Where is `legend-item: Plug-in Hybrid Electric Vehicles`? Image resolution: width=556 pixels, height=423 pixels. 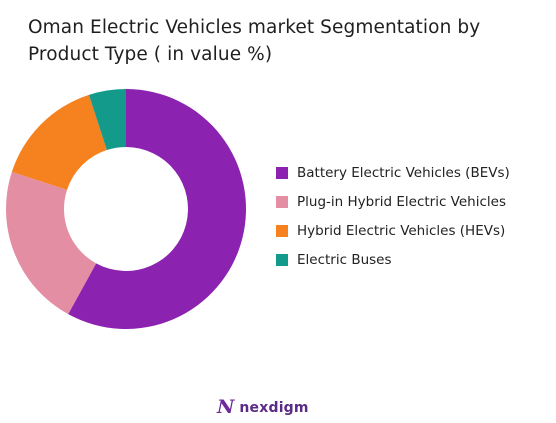
legend-item: Plug-in Hybrid Electric Vehicles is located at coordinates (393, 201).